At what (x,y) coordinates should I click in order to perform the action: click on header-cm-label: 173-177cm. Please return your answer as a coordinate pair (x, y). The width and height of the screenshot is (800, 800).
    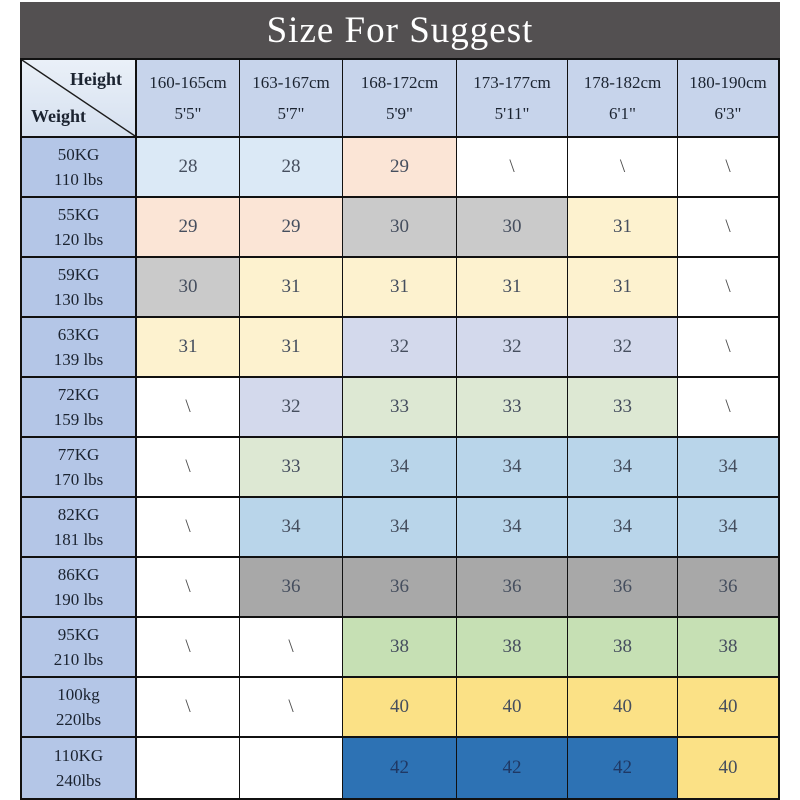
    Looking at the image, I should click on (512, 82).